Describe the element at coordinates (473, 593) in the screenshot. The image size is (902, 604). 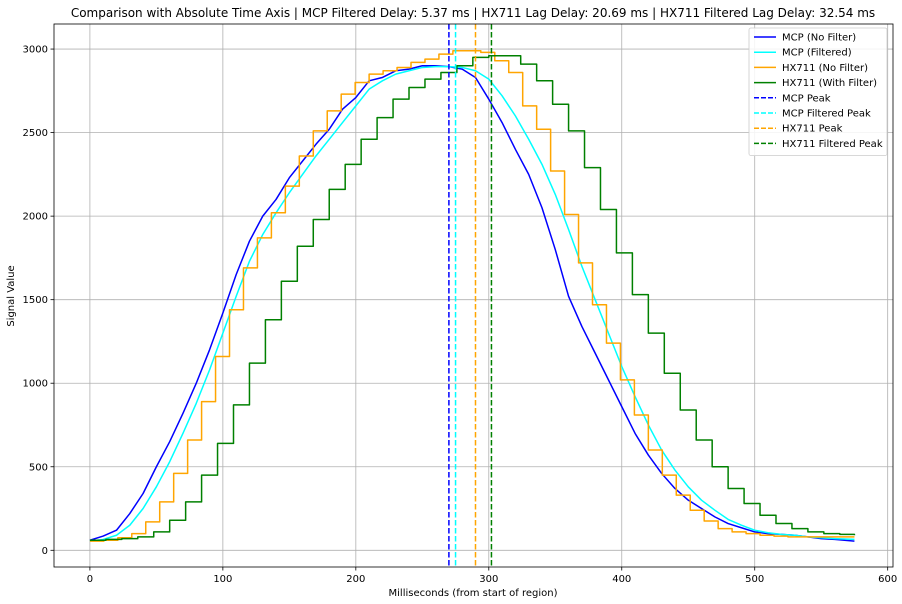
I see `x-axis-label: Milliseconds (from start of region)` at that location.